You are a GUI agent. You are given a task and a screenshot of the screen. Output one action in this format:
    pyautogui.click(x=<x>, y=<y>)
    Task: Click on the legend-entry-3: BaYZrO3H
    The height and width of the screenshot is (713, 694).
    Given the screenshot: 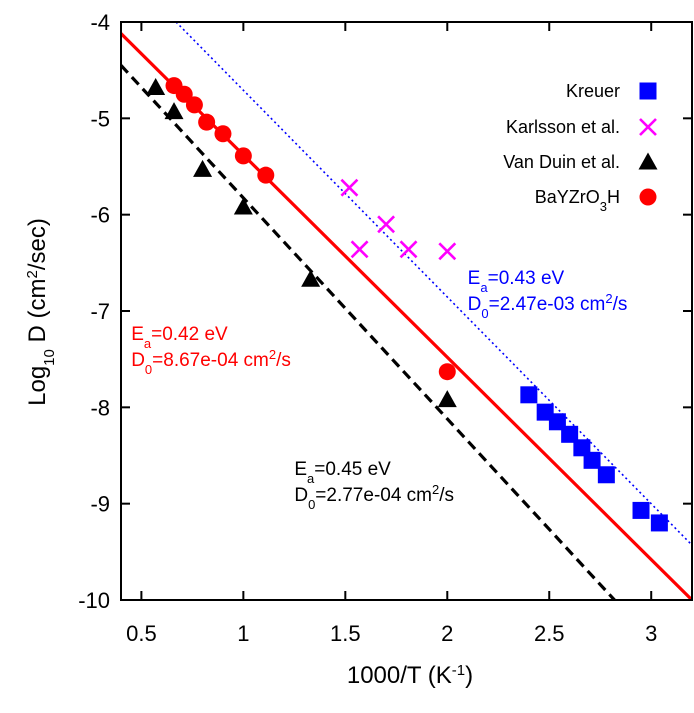 What is the action you would take?
    pyautogui.click(x=596, y=200)
    